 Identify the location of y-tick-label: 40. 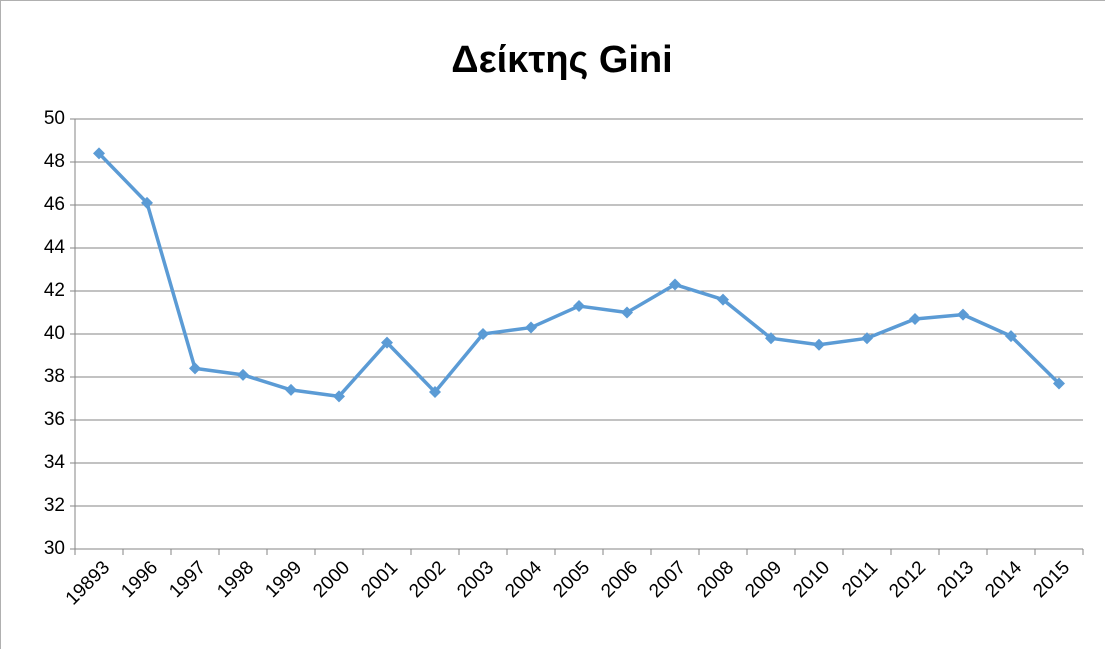
(54, 333).